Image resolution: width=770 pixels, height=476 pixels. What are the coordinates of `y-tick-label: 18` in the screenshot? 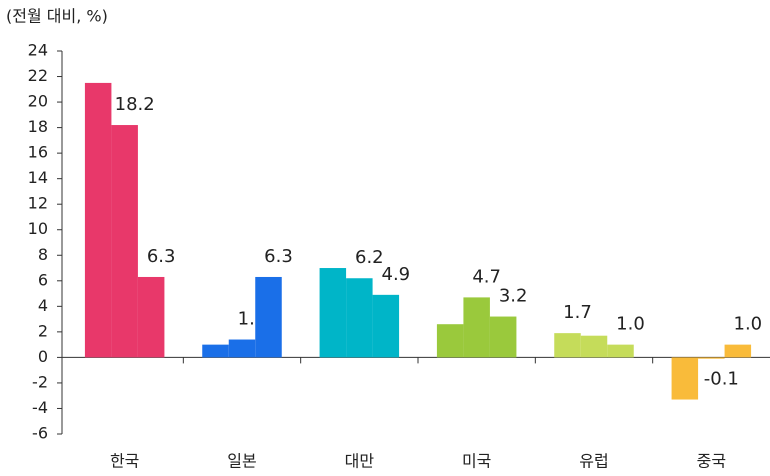 It's located at (38, 126).